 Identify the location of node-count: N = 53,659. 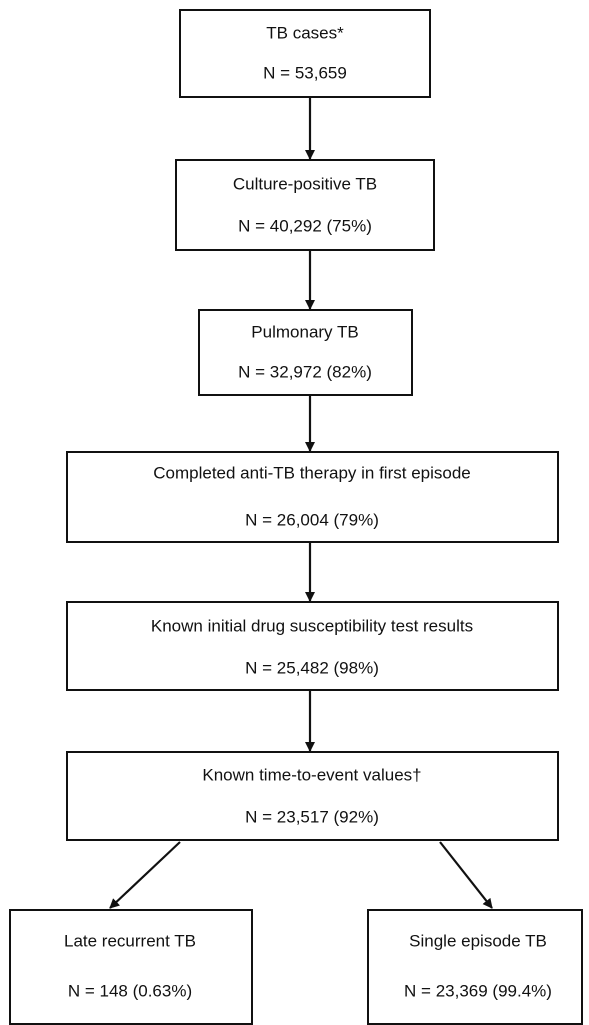
(305, 72).